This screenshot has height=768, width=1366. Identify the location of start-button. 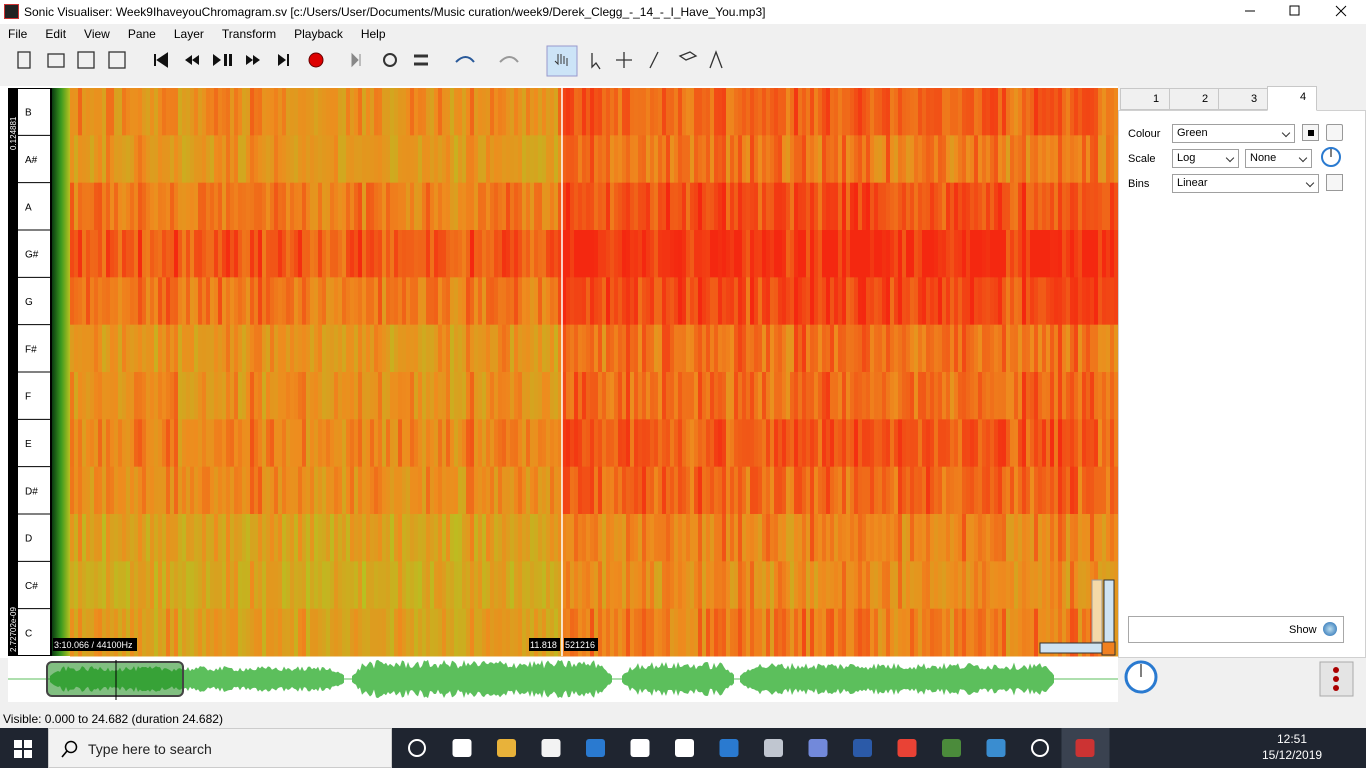
(23, 749).